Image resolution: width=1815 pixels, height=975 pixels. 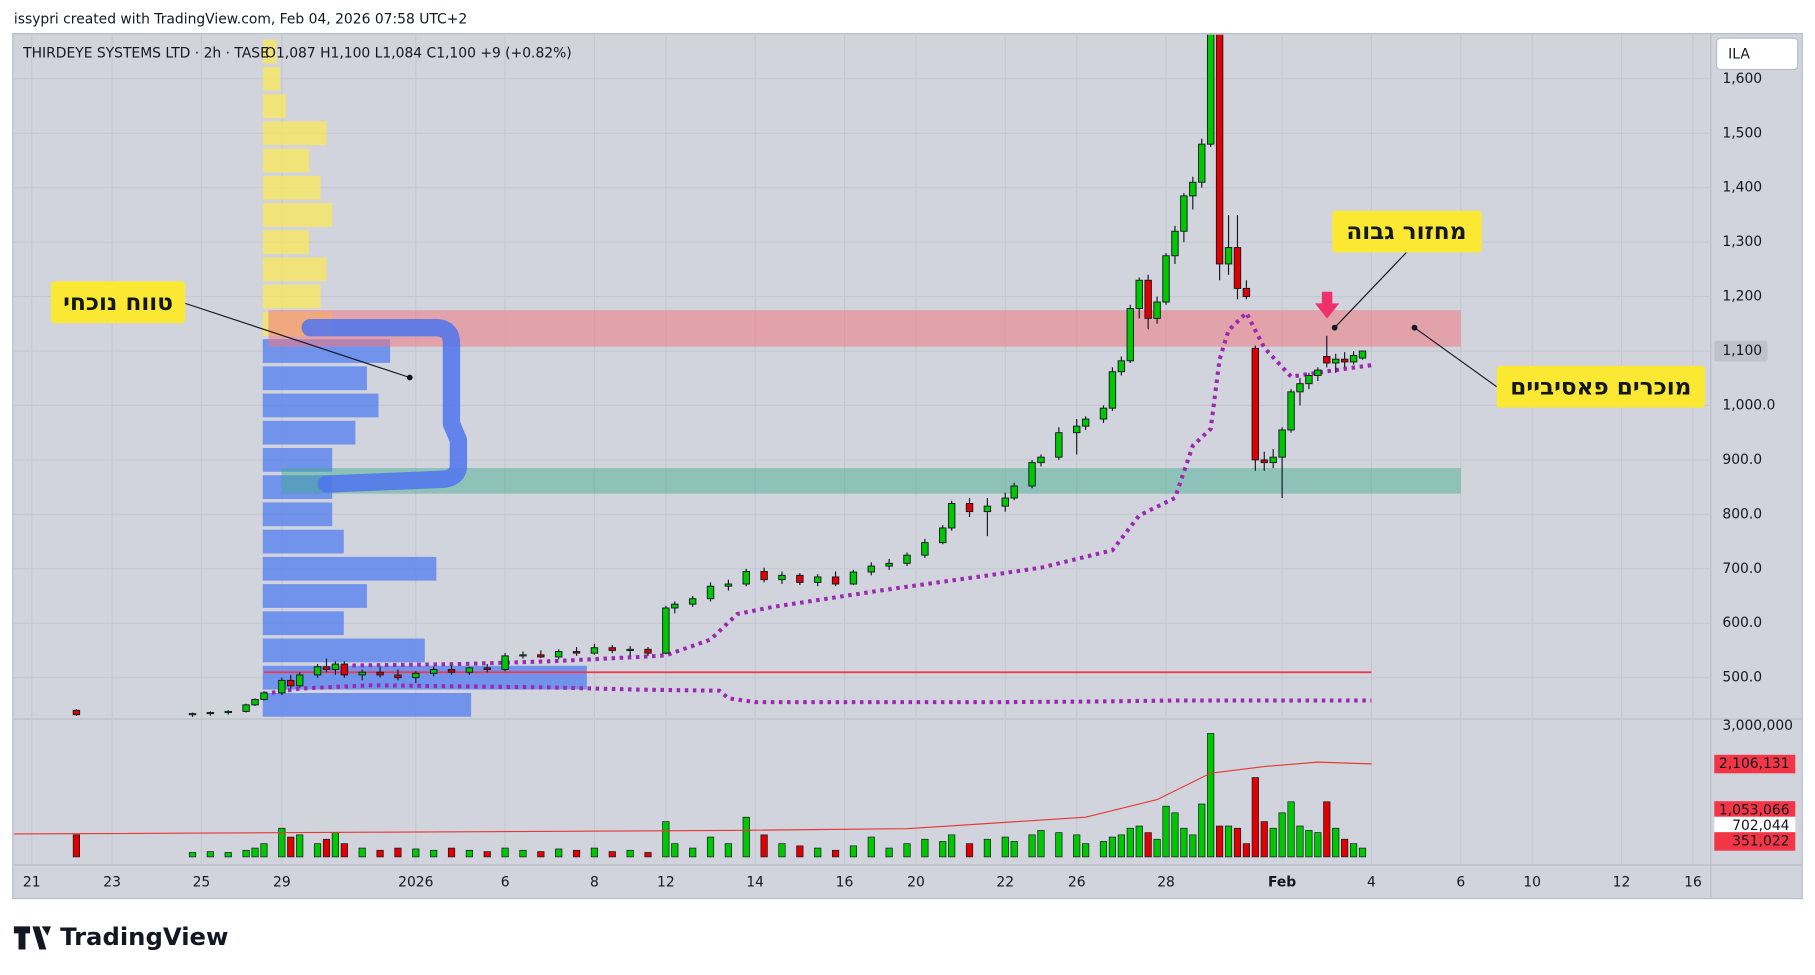 What do you see at coordinates (415, 882) in the screenshot?
I see `x-tick-label: 2026` at bounding box center [415, 882].